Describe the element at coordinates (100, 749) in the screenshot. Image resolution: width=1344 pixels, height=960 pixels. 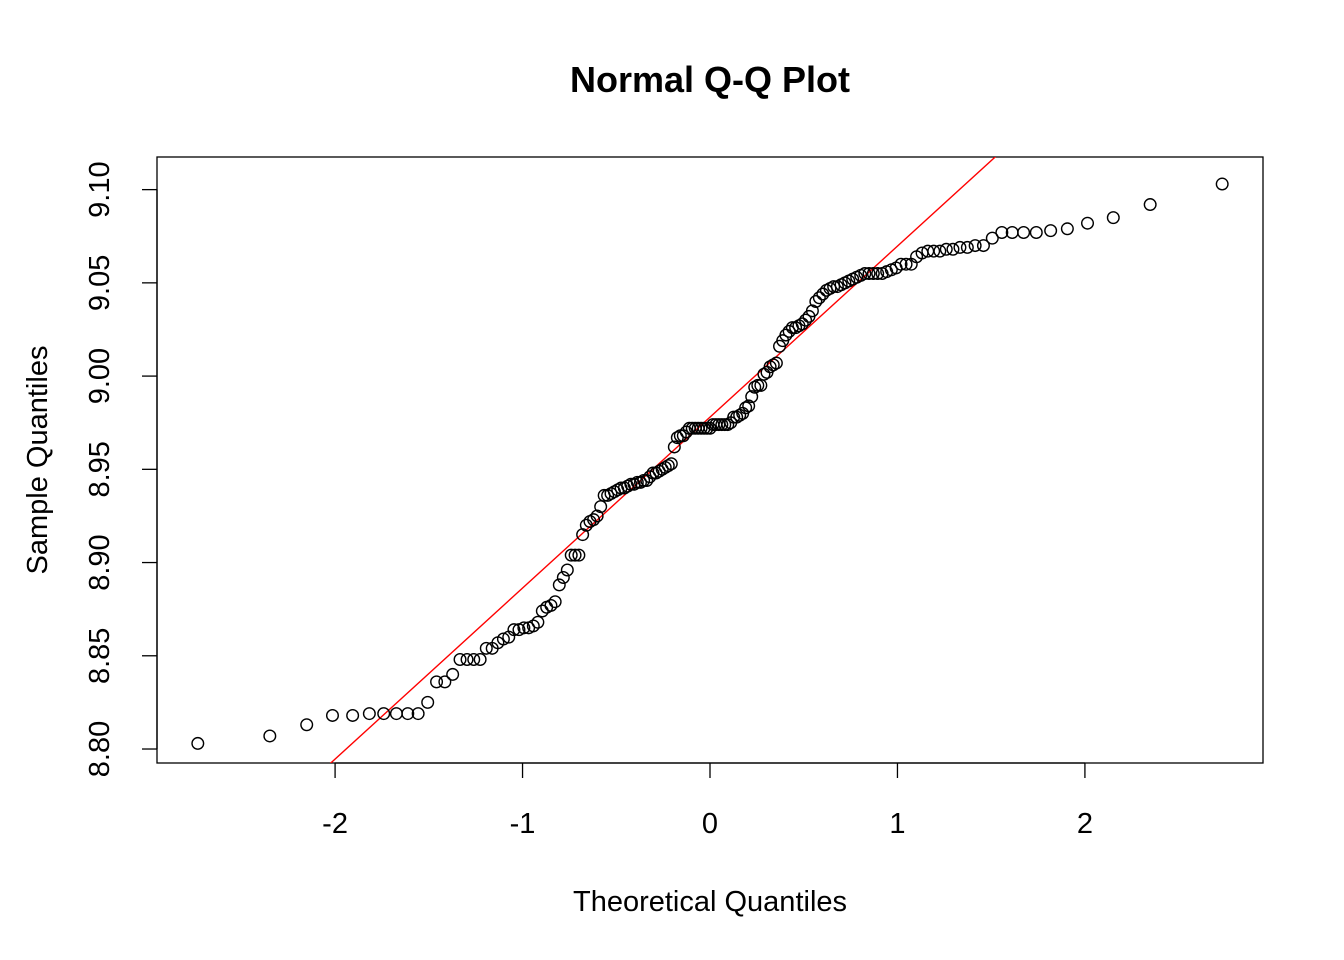
I see `y-tick-label: 8.80` at that location.